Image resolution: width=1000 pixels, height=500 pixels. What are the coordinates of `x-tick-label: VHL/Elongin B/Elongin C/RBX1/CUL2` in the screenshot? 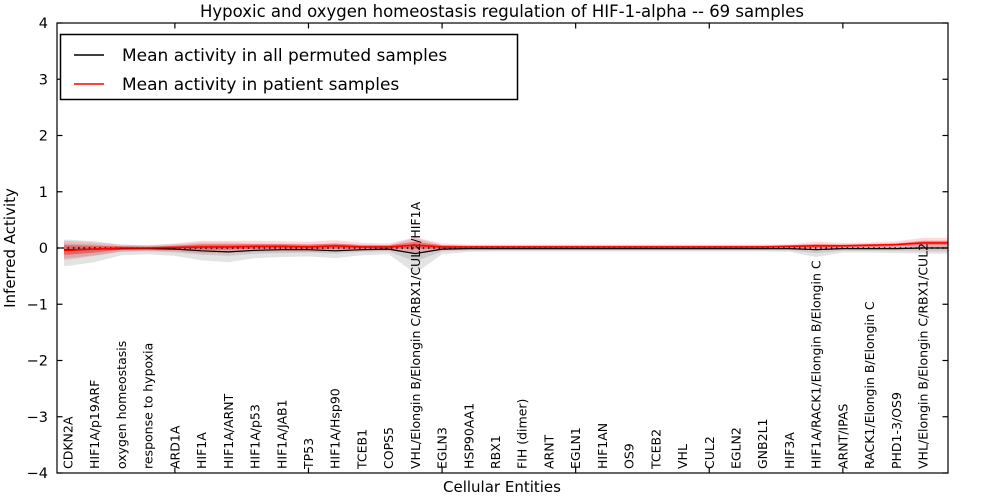 It's located at (923, 356).